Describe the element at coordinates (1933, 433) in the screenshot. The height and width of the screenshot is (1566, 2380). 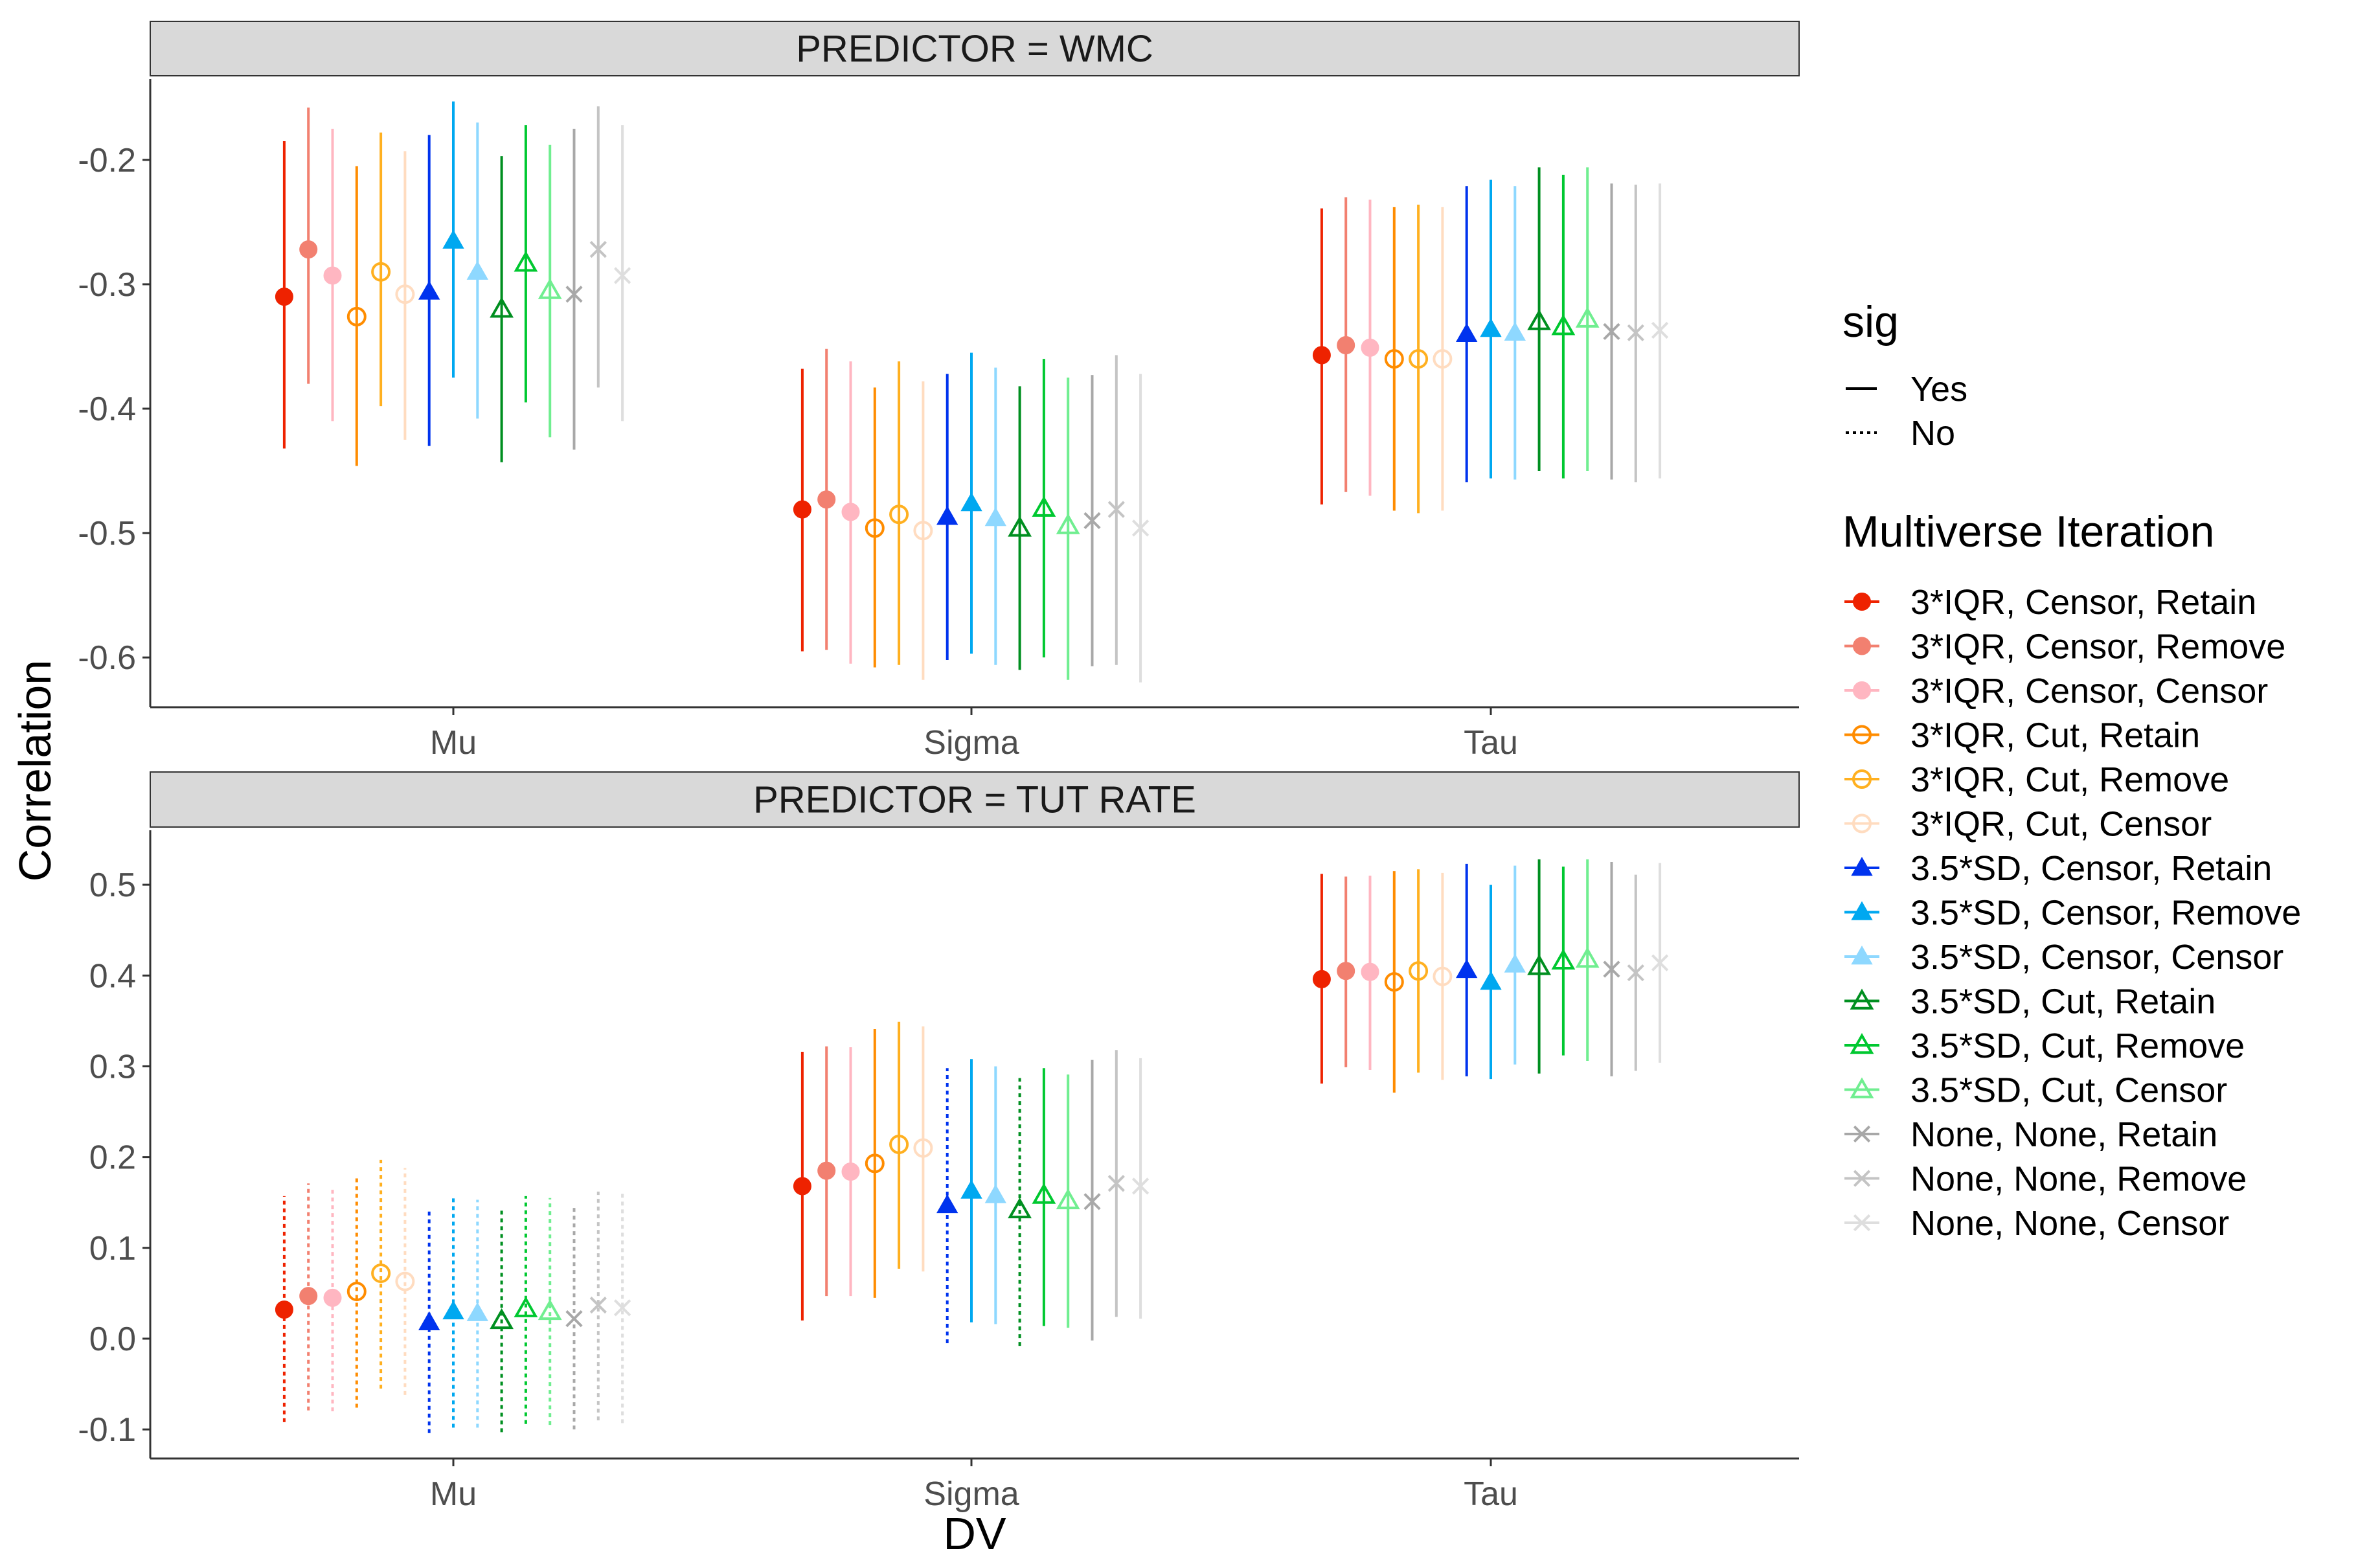
I see `legend-sig-label: No` at that location.